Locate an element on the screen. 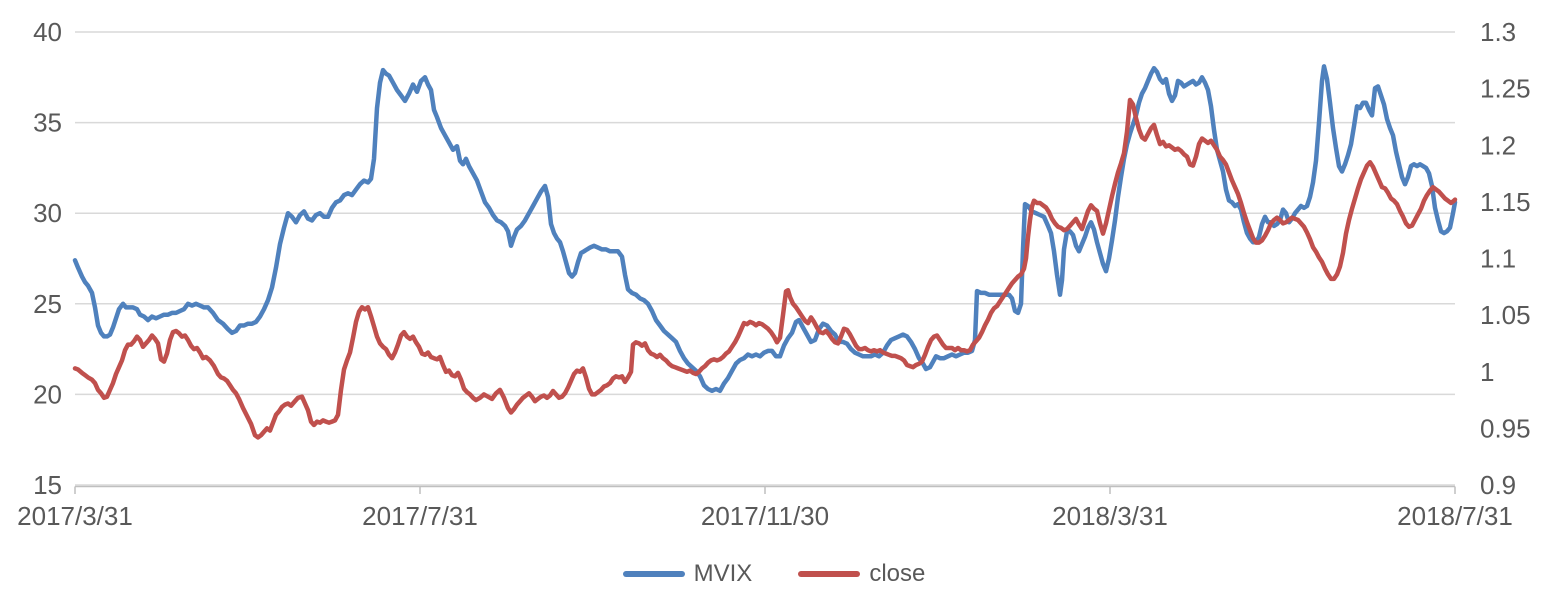 The image size is (1548, 600). right-axis-tick-label: 1.3 is located at coordinates (1498, 32).